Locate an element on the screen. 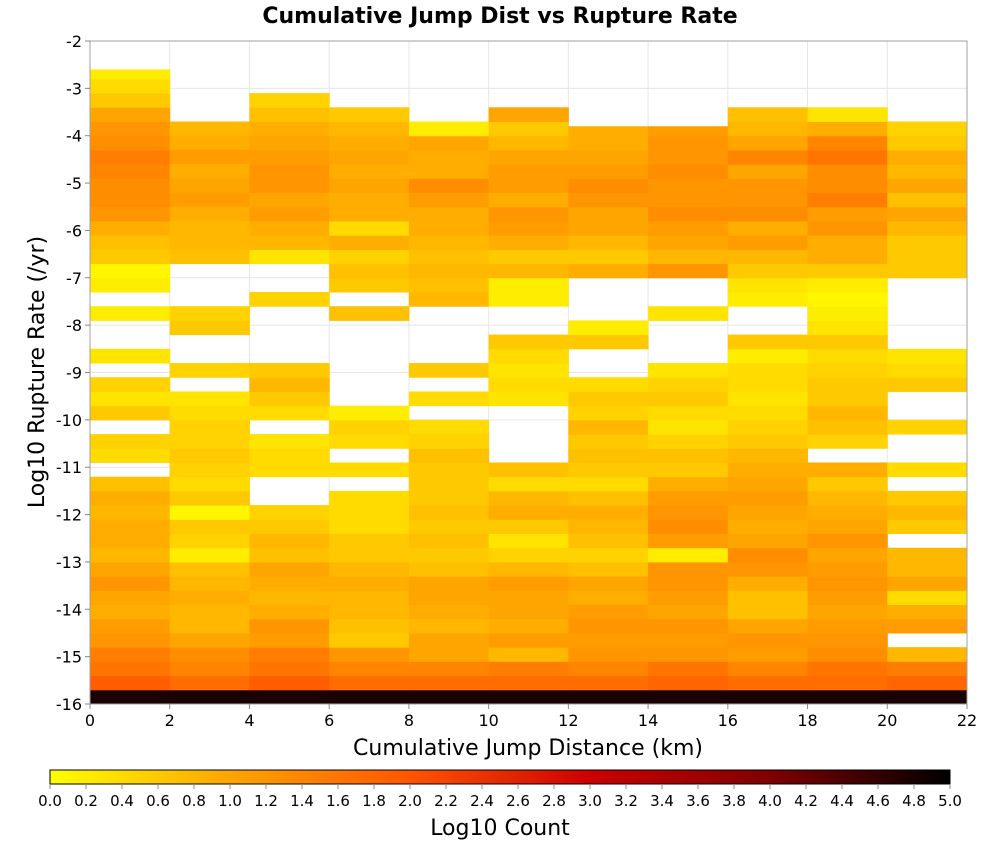 This screenshot has height=850, width=1000. y-tick-label: -5 is located at coordinates (74, 183).